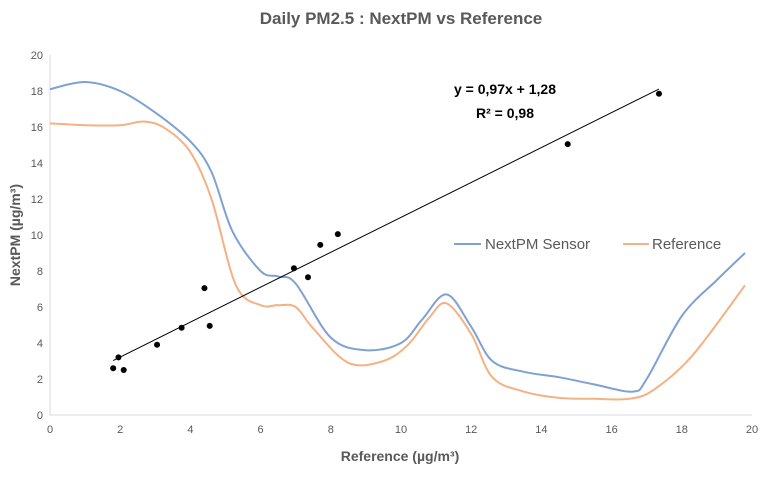 The width and height of the screenshot is (781, 481). Describe the element at coordinates (331, 430) in the screenshot. I see `x-tick-label: 8` at that location.